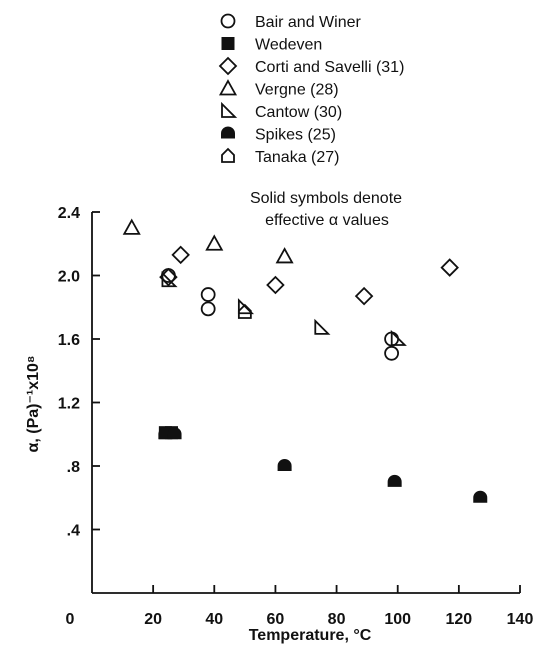  I want to click on x-tick-label: 60, so click(276, 619).